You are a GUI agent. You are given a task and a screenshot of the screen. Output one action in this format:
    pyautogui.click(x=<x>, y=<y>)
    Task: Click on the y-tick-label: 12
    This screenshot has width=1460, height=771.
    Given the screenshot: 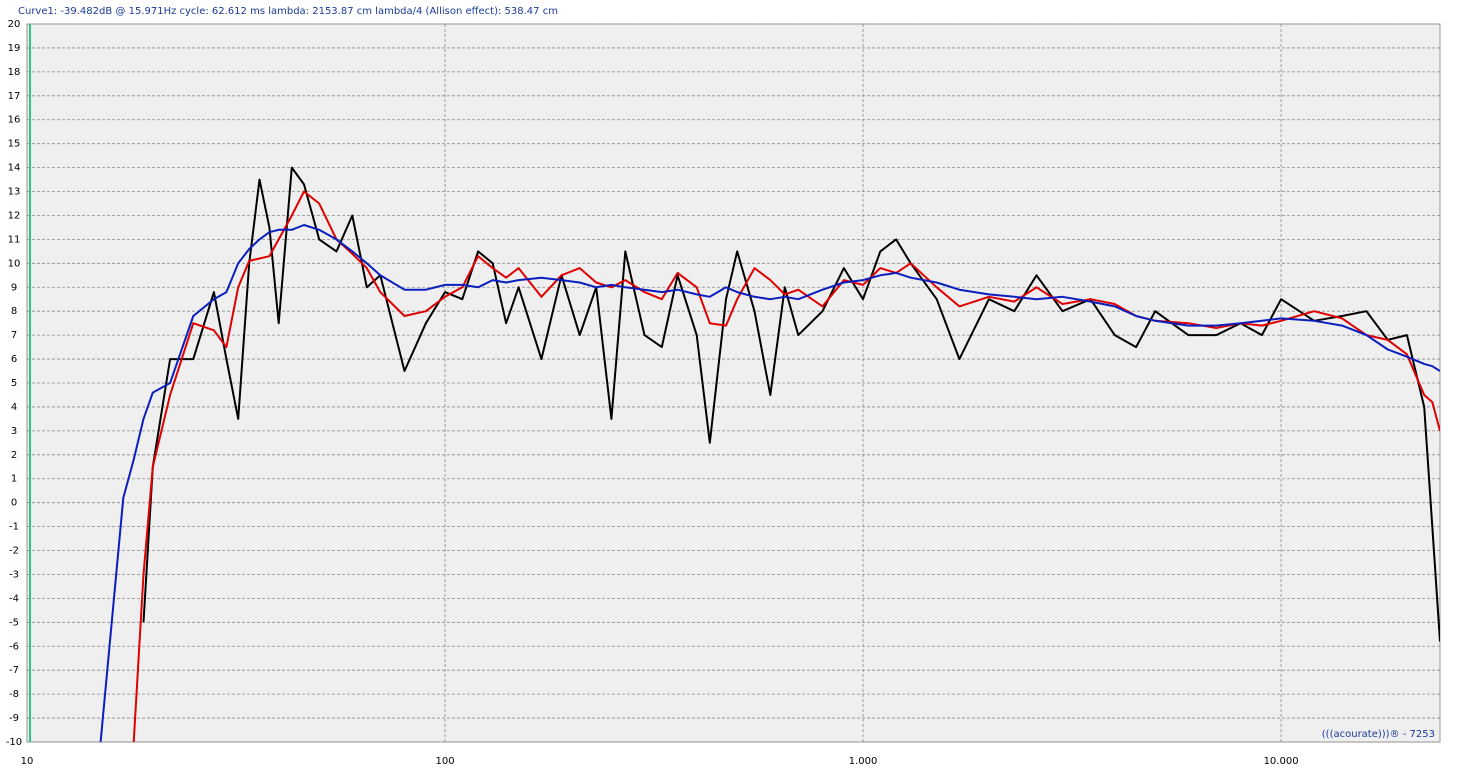 What is the action you would take?
    pyautogui.click(x=14, y=215)
    